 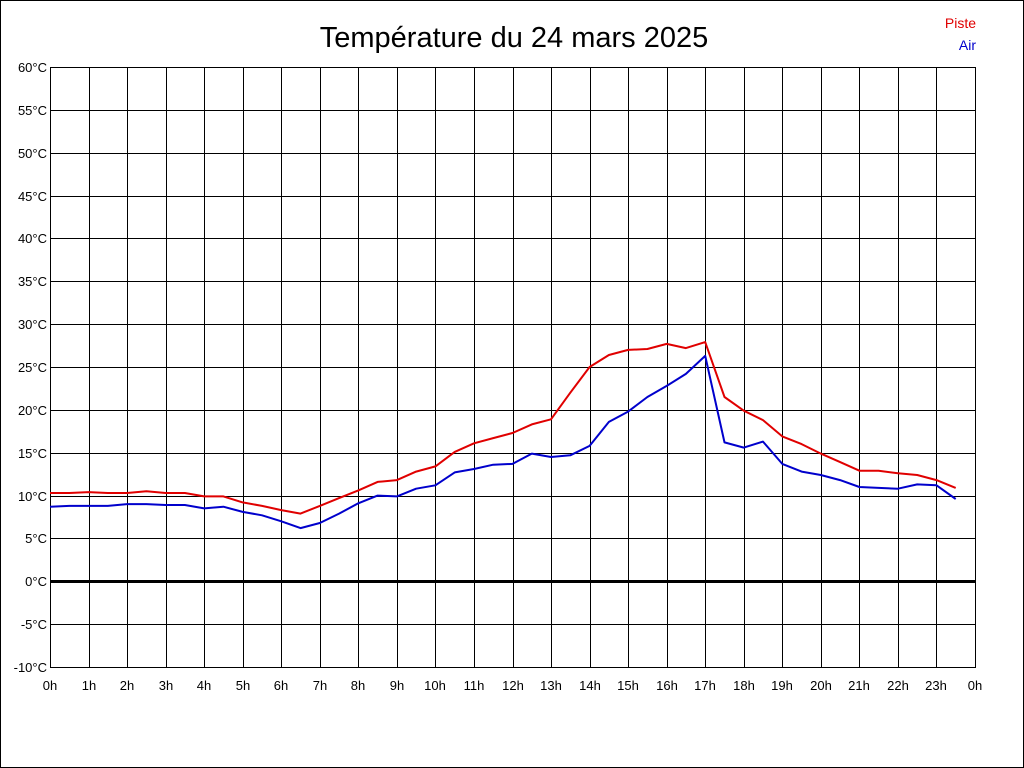 I want to click on y-tick-label: 55°C, so click(x=32, y=110).